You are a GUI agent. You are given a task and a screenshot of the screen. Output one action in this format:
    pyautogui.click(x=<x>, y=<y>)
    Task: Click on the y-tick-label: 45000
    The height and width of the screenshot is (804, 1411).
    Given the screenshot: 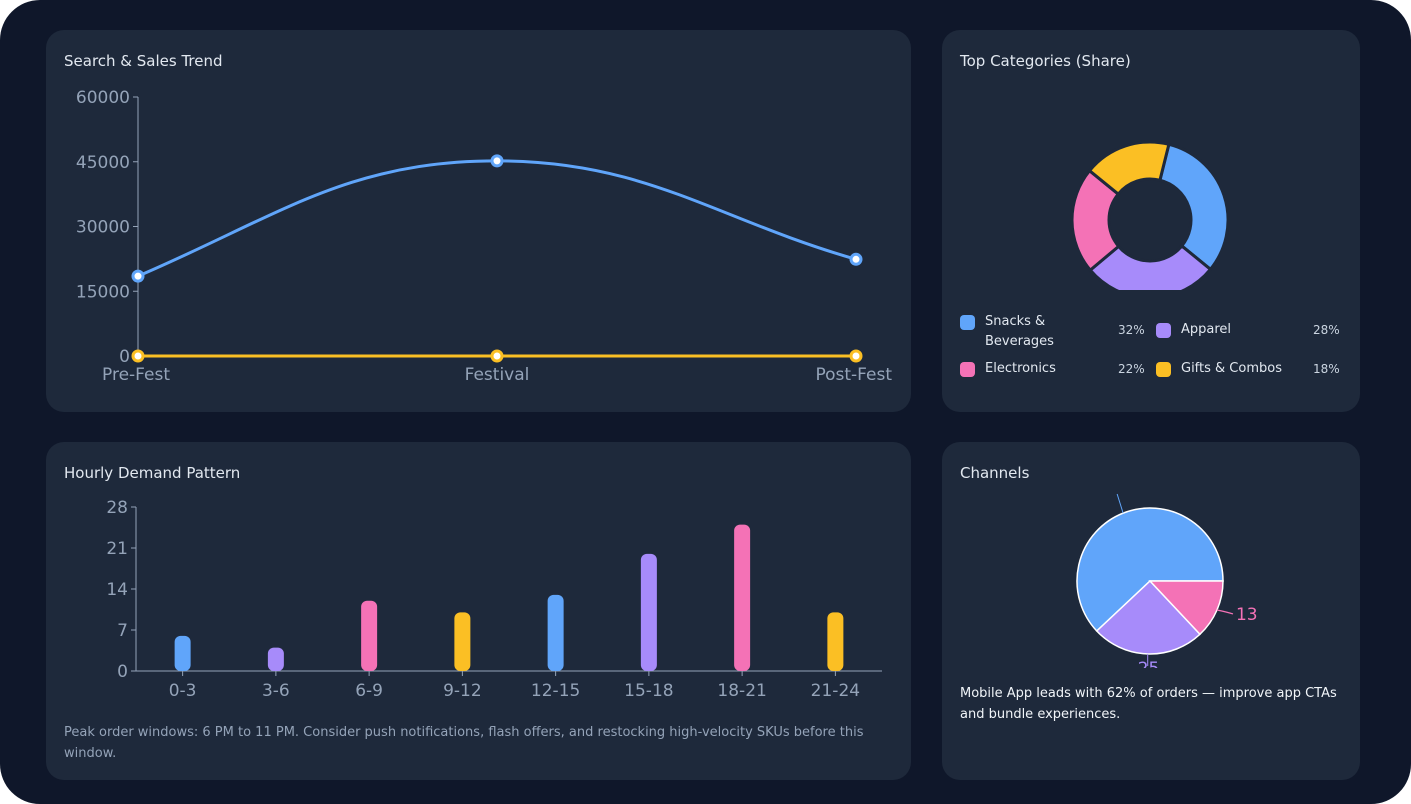 What is the action you would take?
    pyautogui.click(x=103, y=163)
    